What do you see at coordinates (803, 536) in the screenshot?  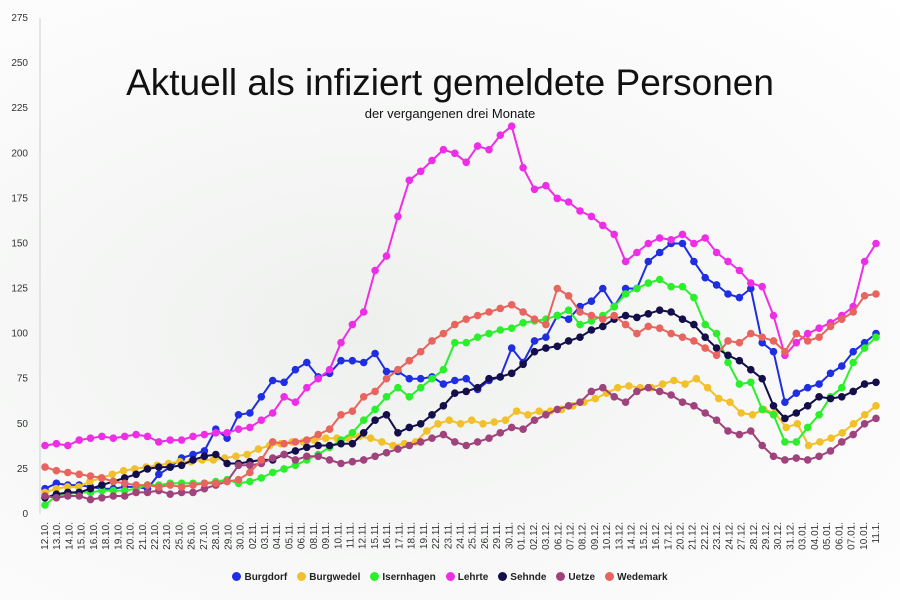 I see `x-tick-label: 03.01.` at bounding box center [803, 536].